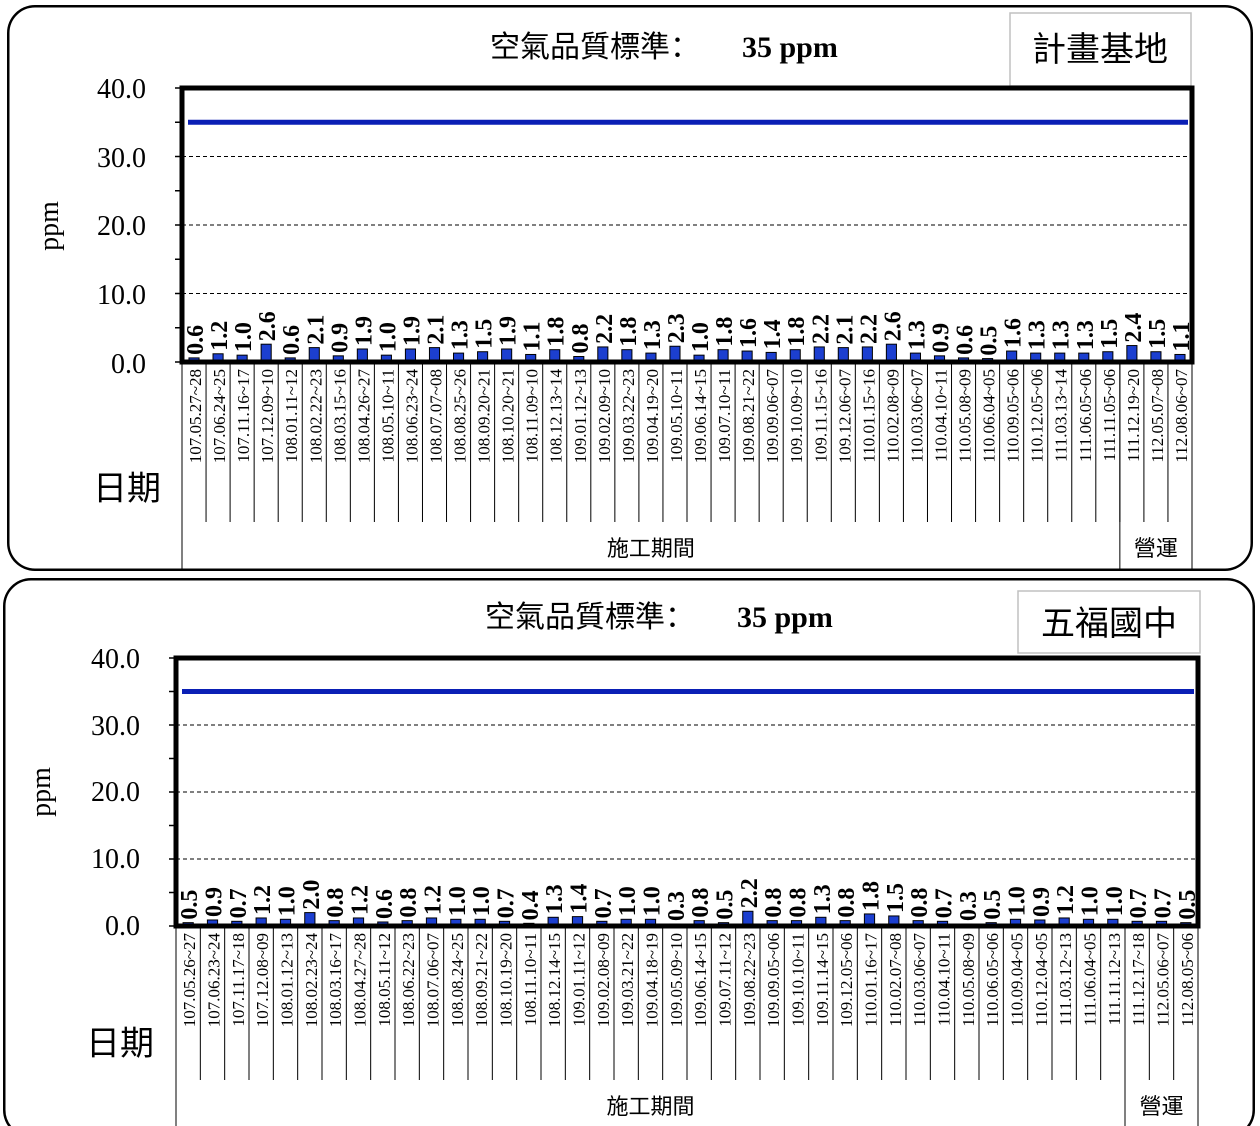  Describe the element at coordinates (121, 158) in the screenshot. I see `y-tick-label: 30.0` at that location.